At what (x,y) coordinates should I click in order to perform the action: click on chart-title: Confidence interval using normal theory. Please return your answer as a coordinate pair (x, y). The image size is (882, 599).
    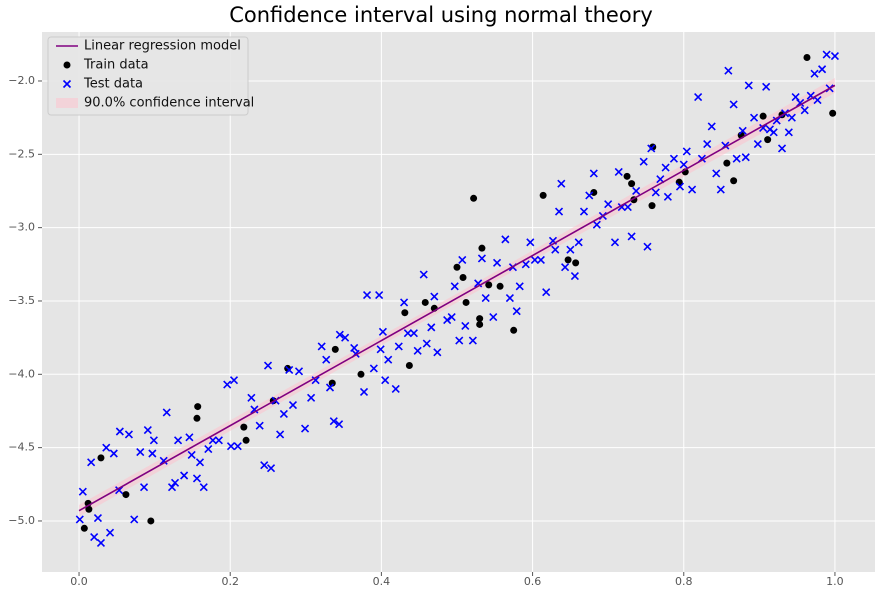
    Looking at the image, I should click on (441, 15).